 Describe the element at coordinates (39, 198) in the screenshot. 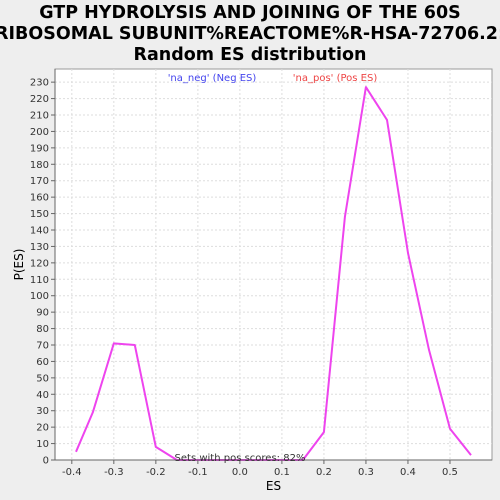

I see `y-tick-label: 160` at that location.